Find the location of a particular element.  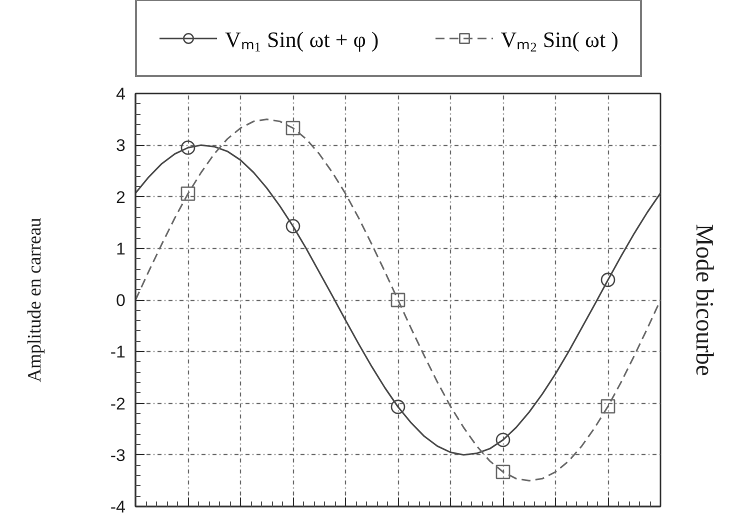

y-tick-label: 3 is located at coordinates (121, 146).